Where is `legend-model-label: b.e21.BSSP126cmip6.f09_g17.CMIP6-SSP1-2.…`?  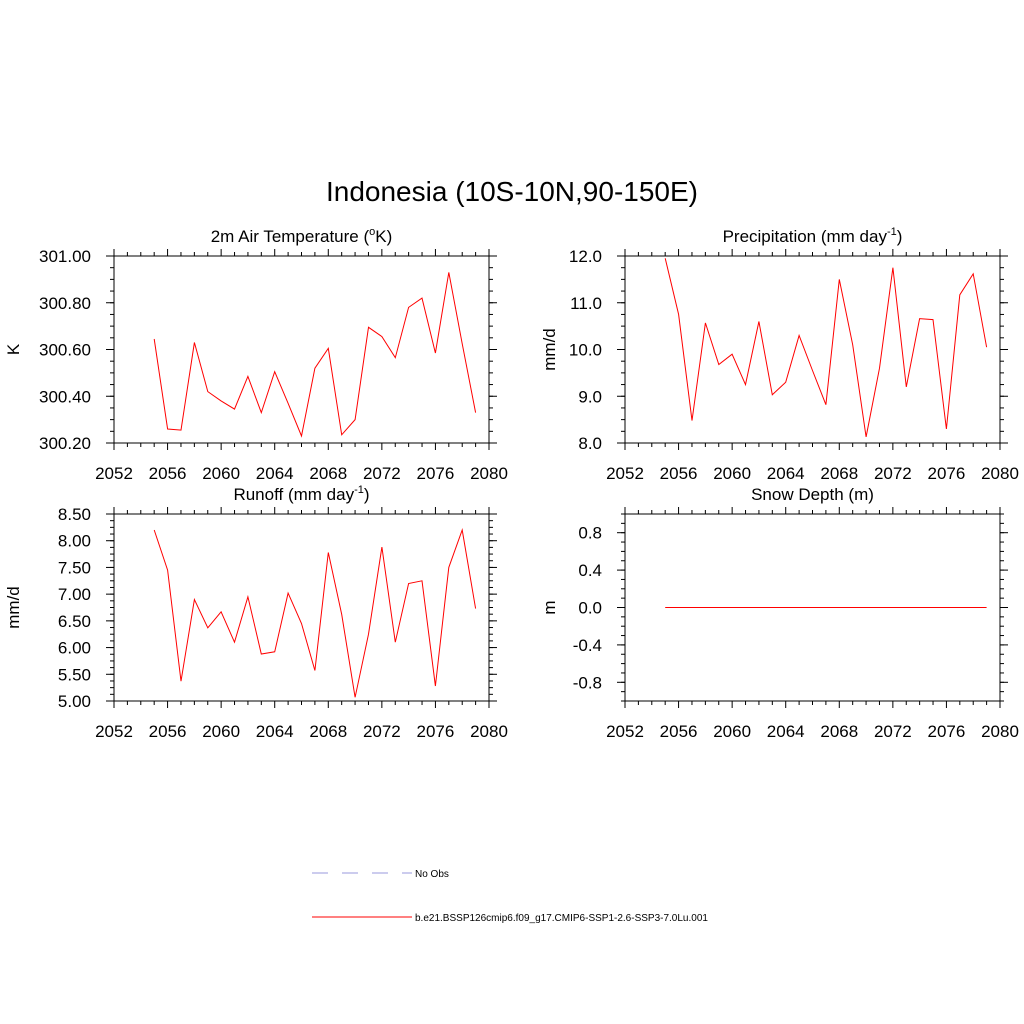 legend-model-label: b.e21.BSSP126cmip6.f09_g17.CMIP6-SSP1-2.… is located at coordinates (561, 918).